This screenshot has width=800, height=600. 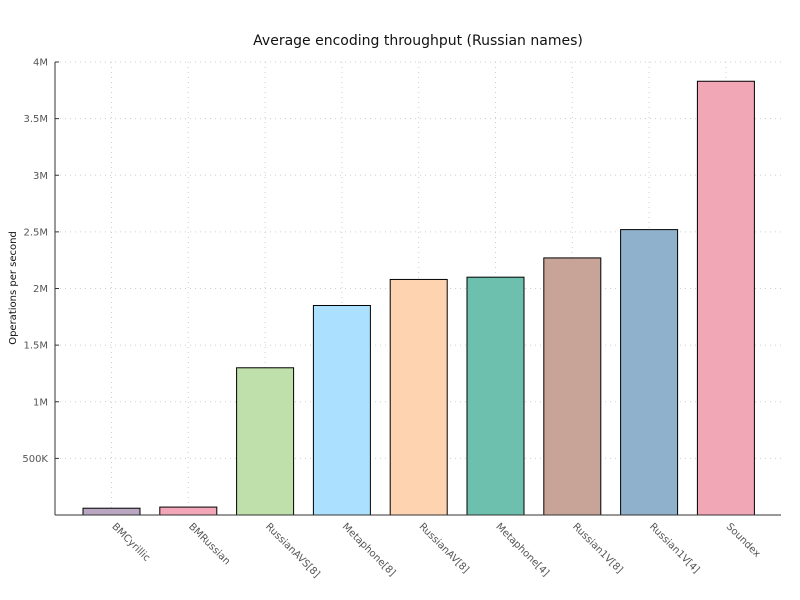 What do you see at coordinates (35, 459) in the screenshot?
I see `y-tick-label: 500K` at bounding box center [35, 459].